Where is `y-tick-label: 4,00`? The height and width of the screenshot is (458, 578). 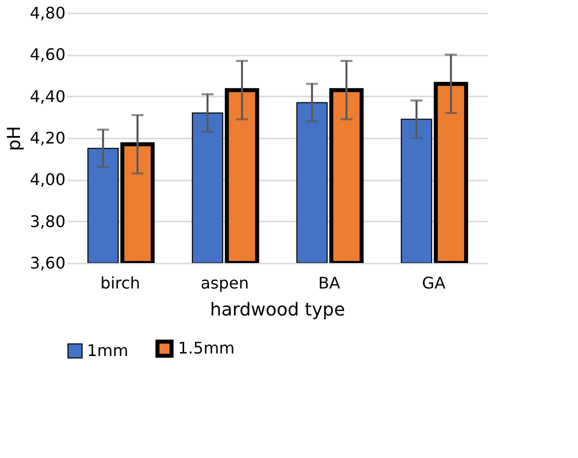
y-tick-label: 4,00 is located at coordinates (48, 180).